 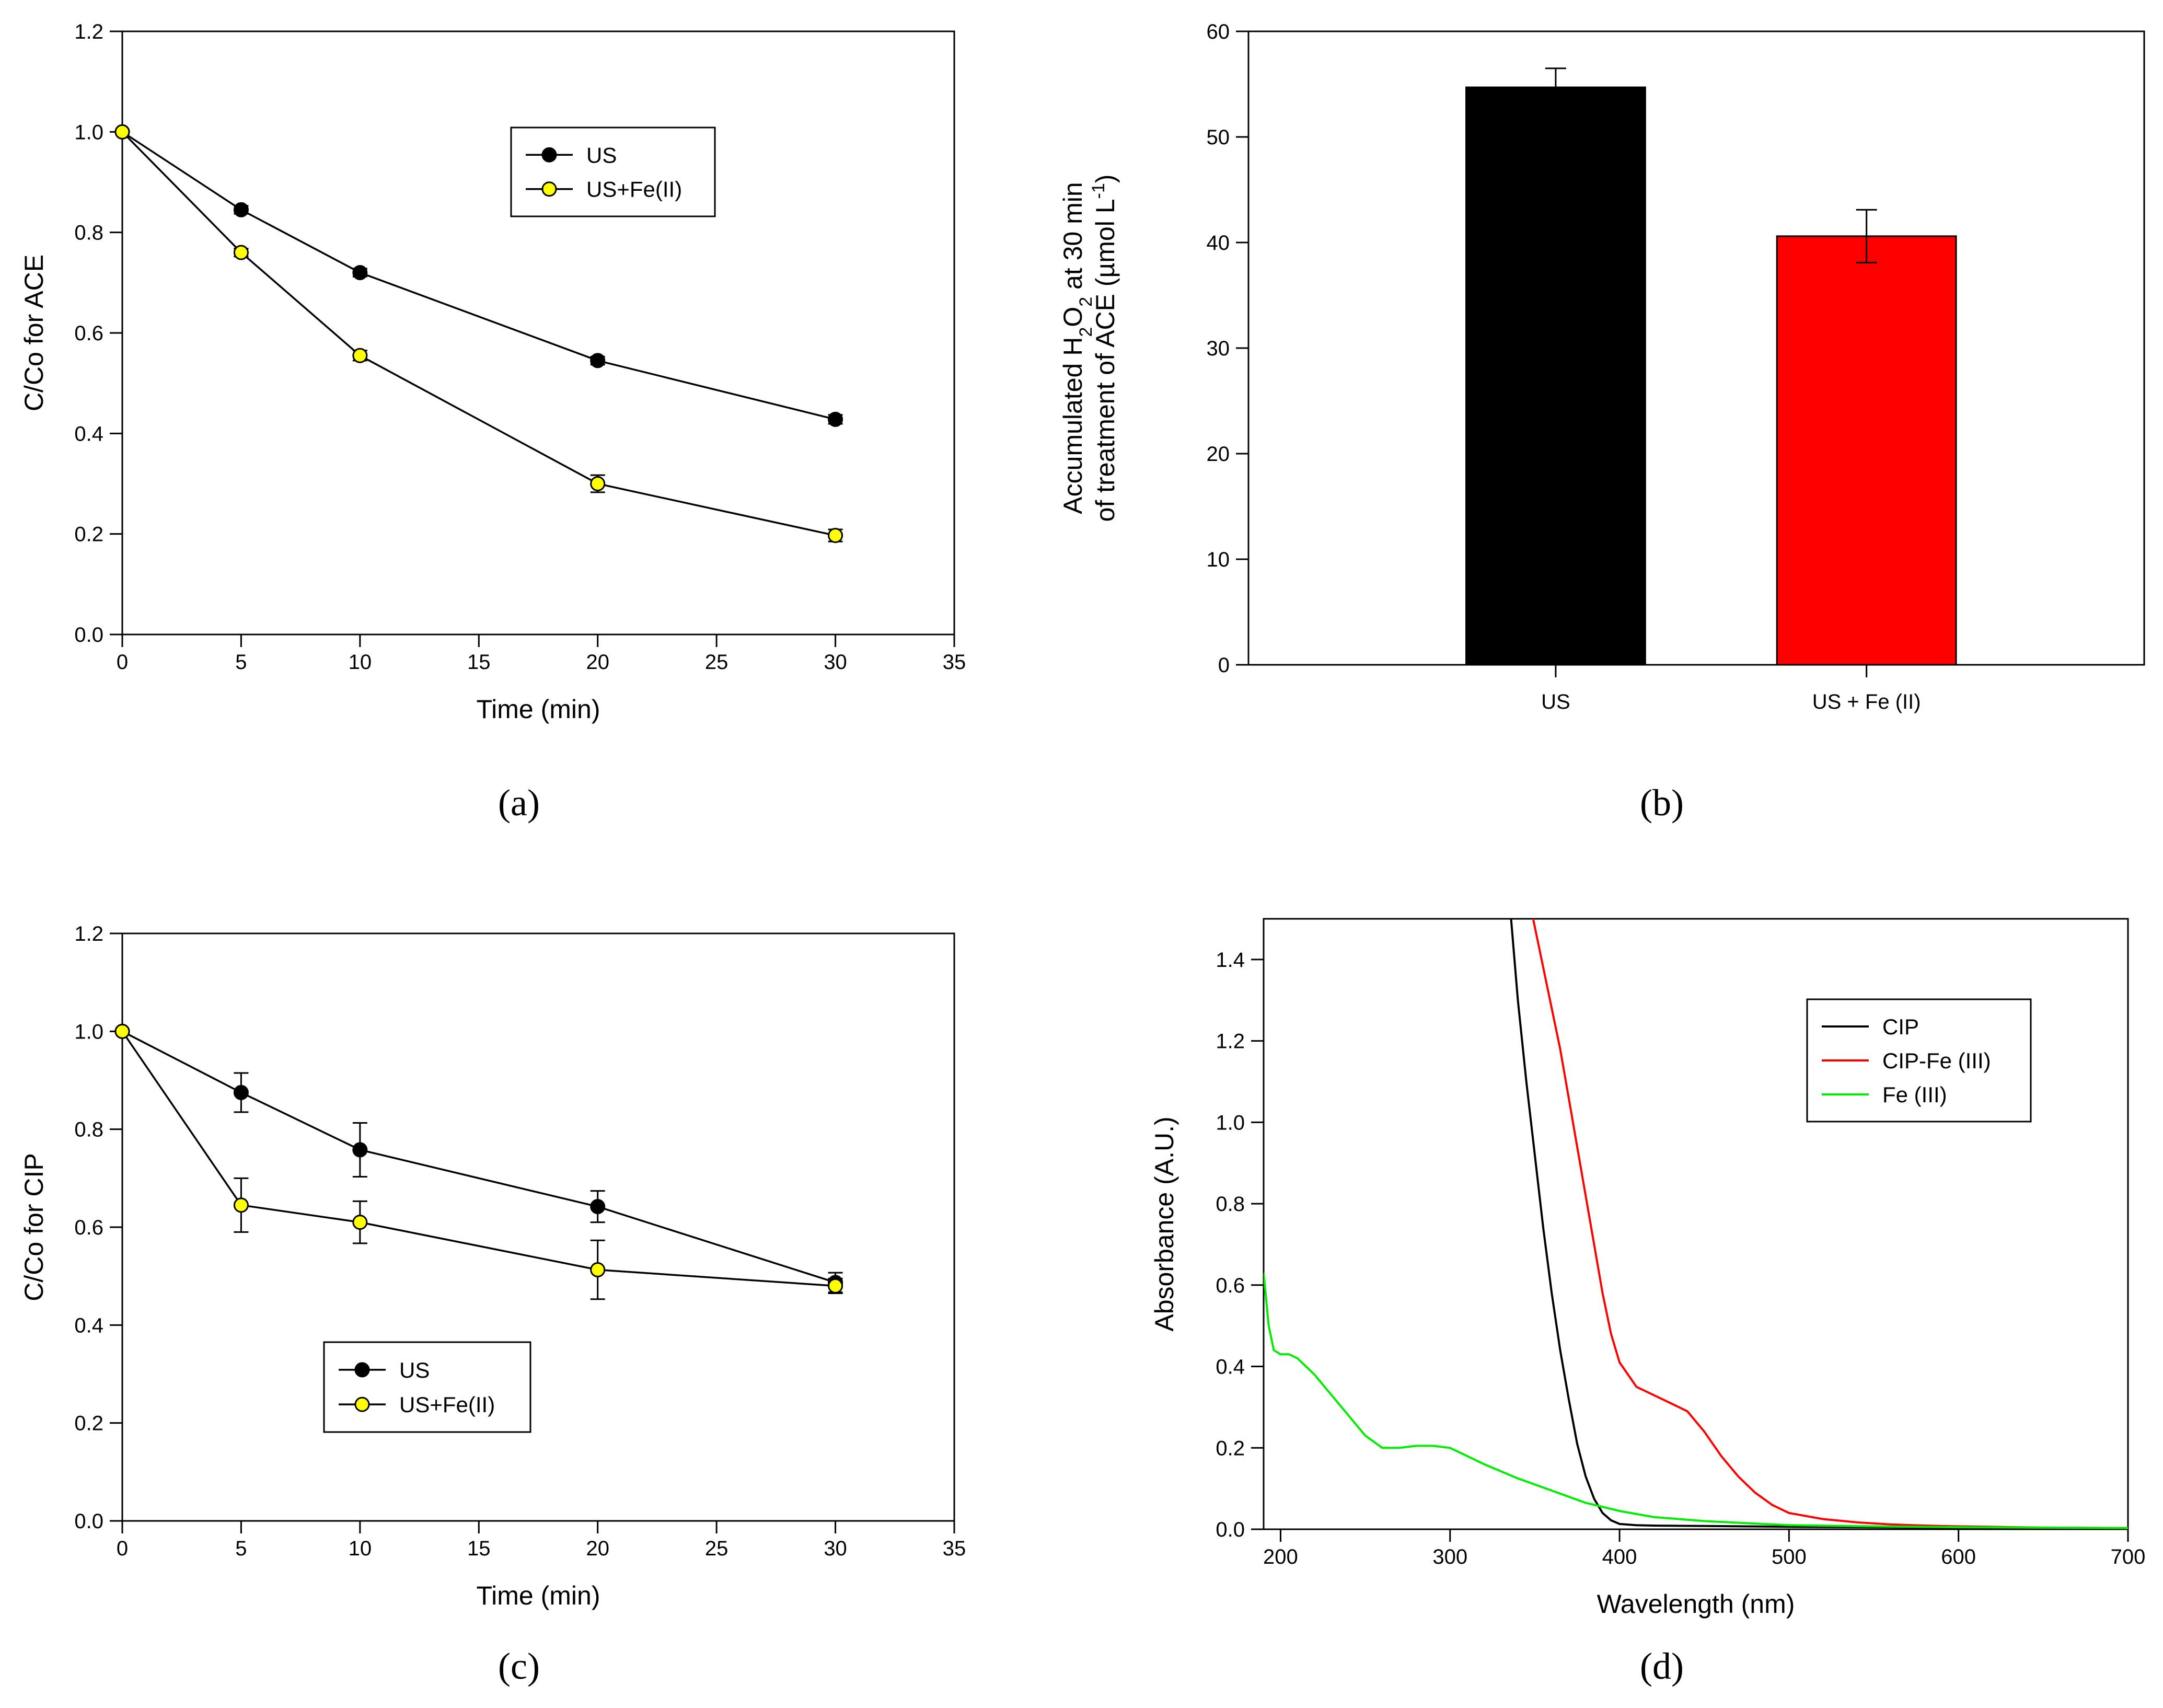 I want to click on y-label-part: Accumulated H, so click(x=1073, y=425).